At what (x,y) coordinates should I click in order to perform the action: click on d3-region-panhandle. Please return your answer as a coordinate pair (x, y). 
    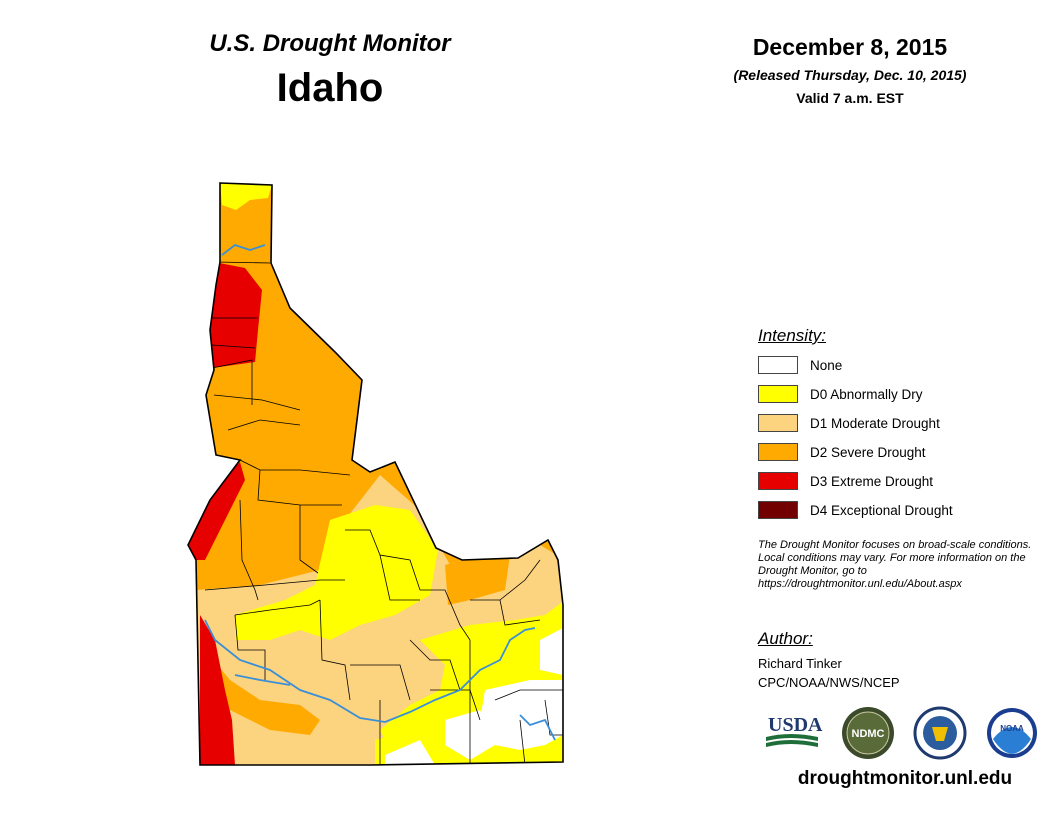
    Looking at the image, I should click on (236, 315).